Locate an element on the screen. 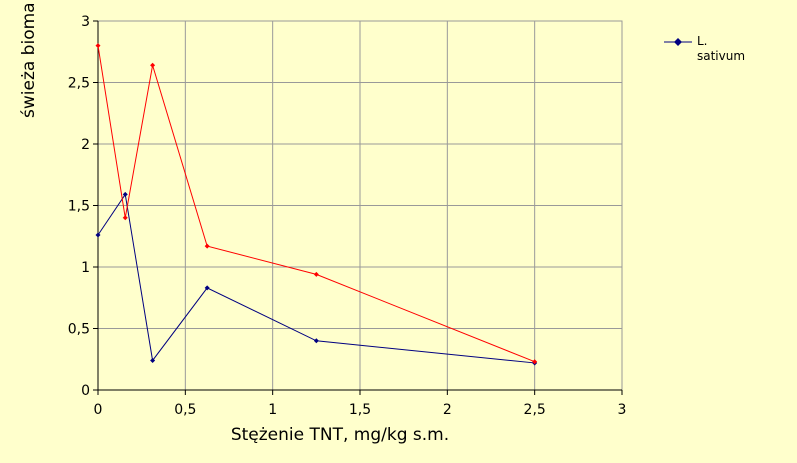 The image size is (797, 463). legend-label: L. sativum is located at coordinates (721, 48).